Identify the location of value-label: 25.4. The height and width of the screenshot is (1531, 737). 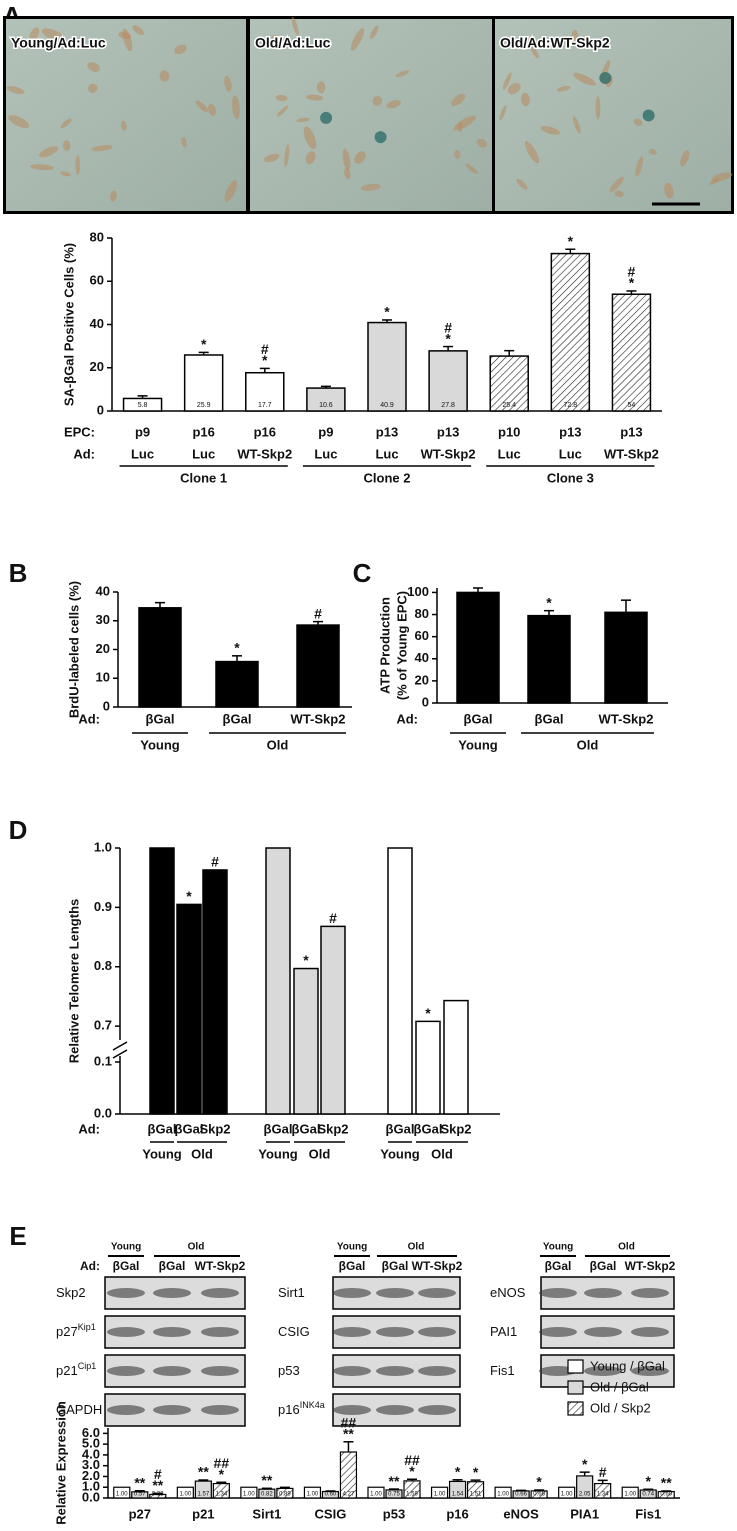
(509, 405).